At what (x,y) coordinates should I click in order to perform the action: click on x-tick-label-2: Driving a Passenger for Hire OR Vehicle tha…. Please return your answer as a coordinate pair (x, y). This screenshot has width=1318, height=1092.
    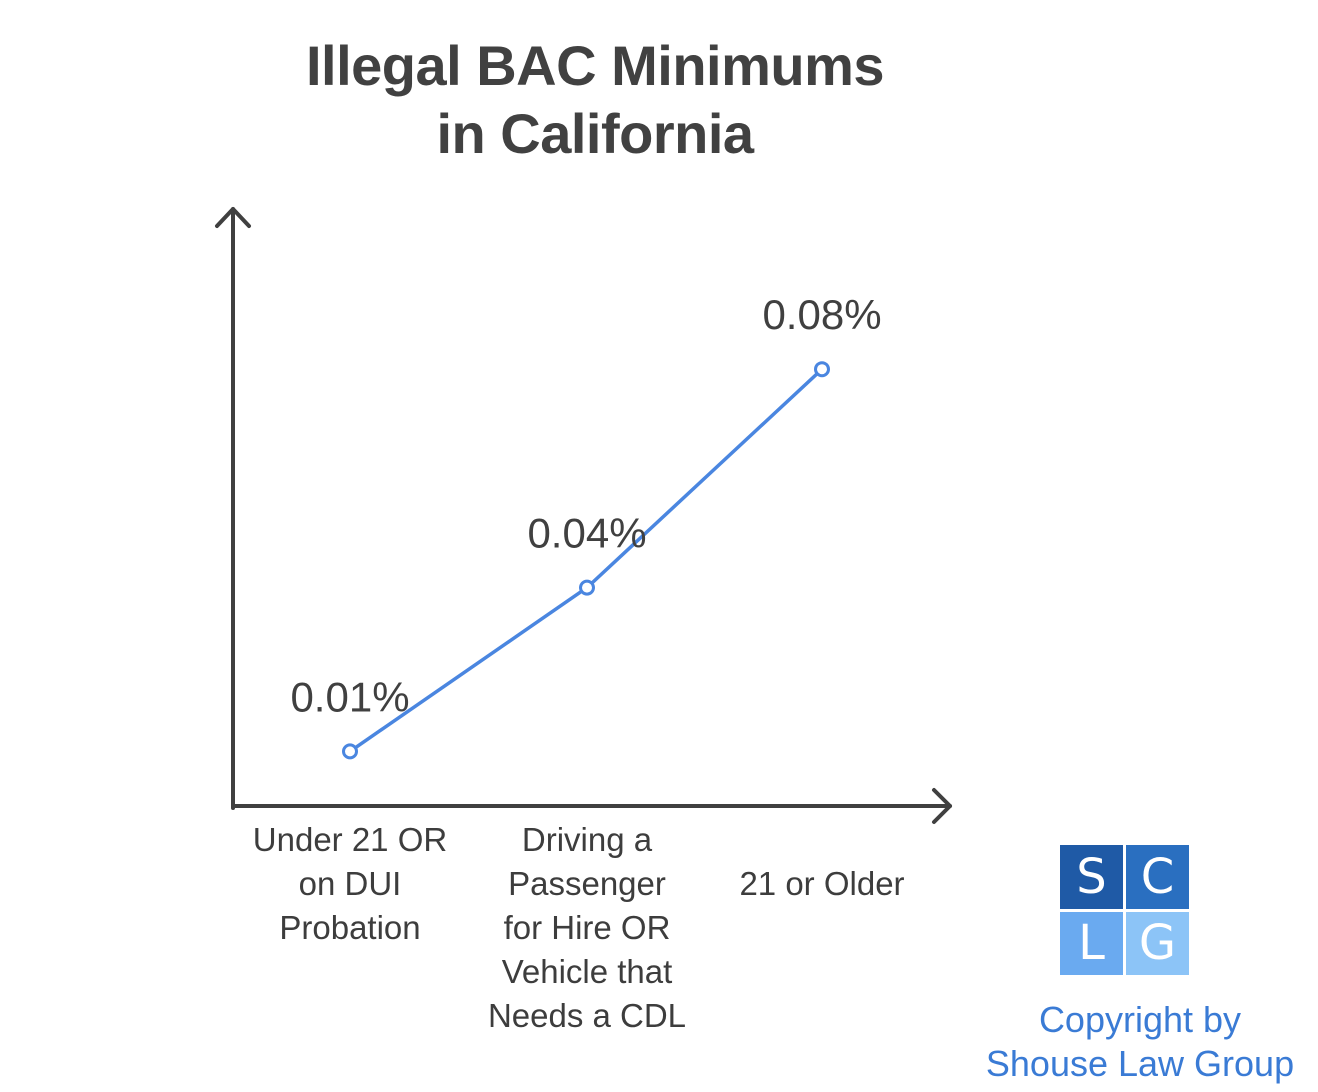
    Looking at the image, I should click on (587, 928).